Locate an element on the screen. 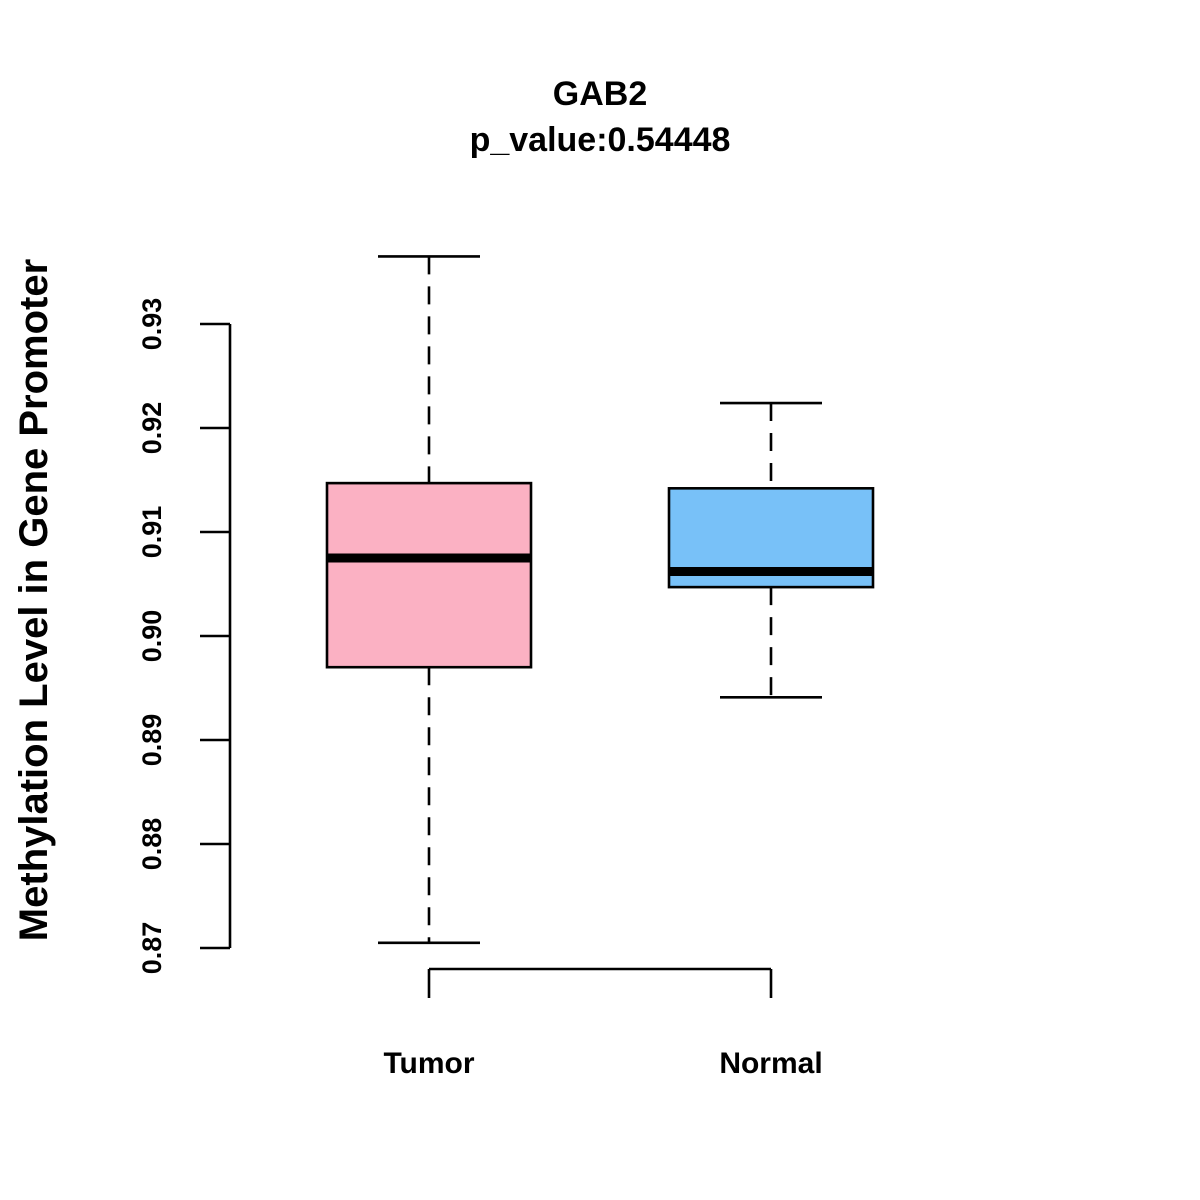  chart-subtitle: p_value:0.54448 is located at coordinates (600, 140).